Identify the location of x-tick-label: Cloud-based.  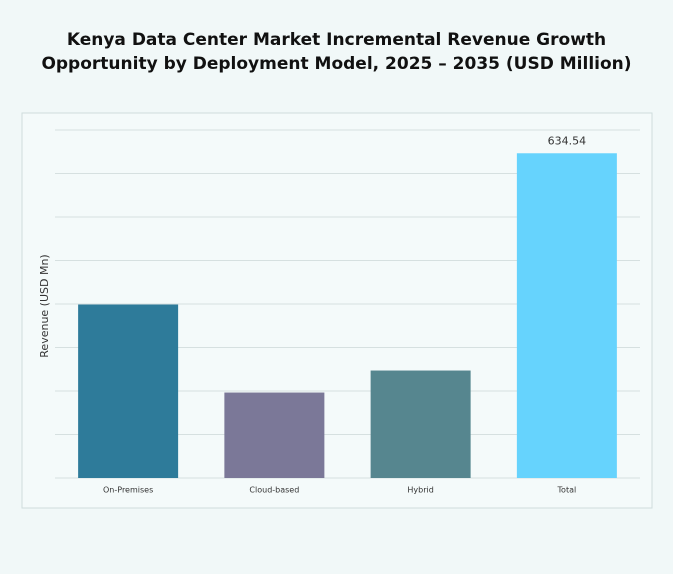
(274, 490).